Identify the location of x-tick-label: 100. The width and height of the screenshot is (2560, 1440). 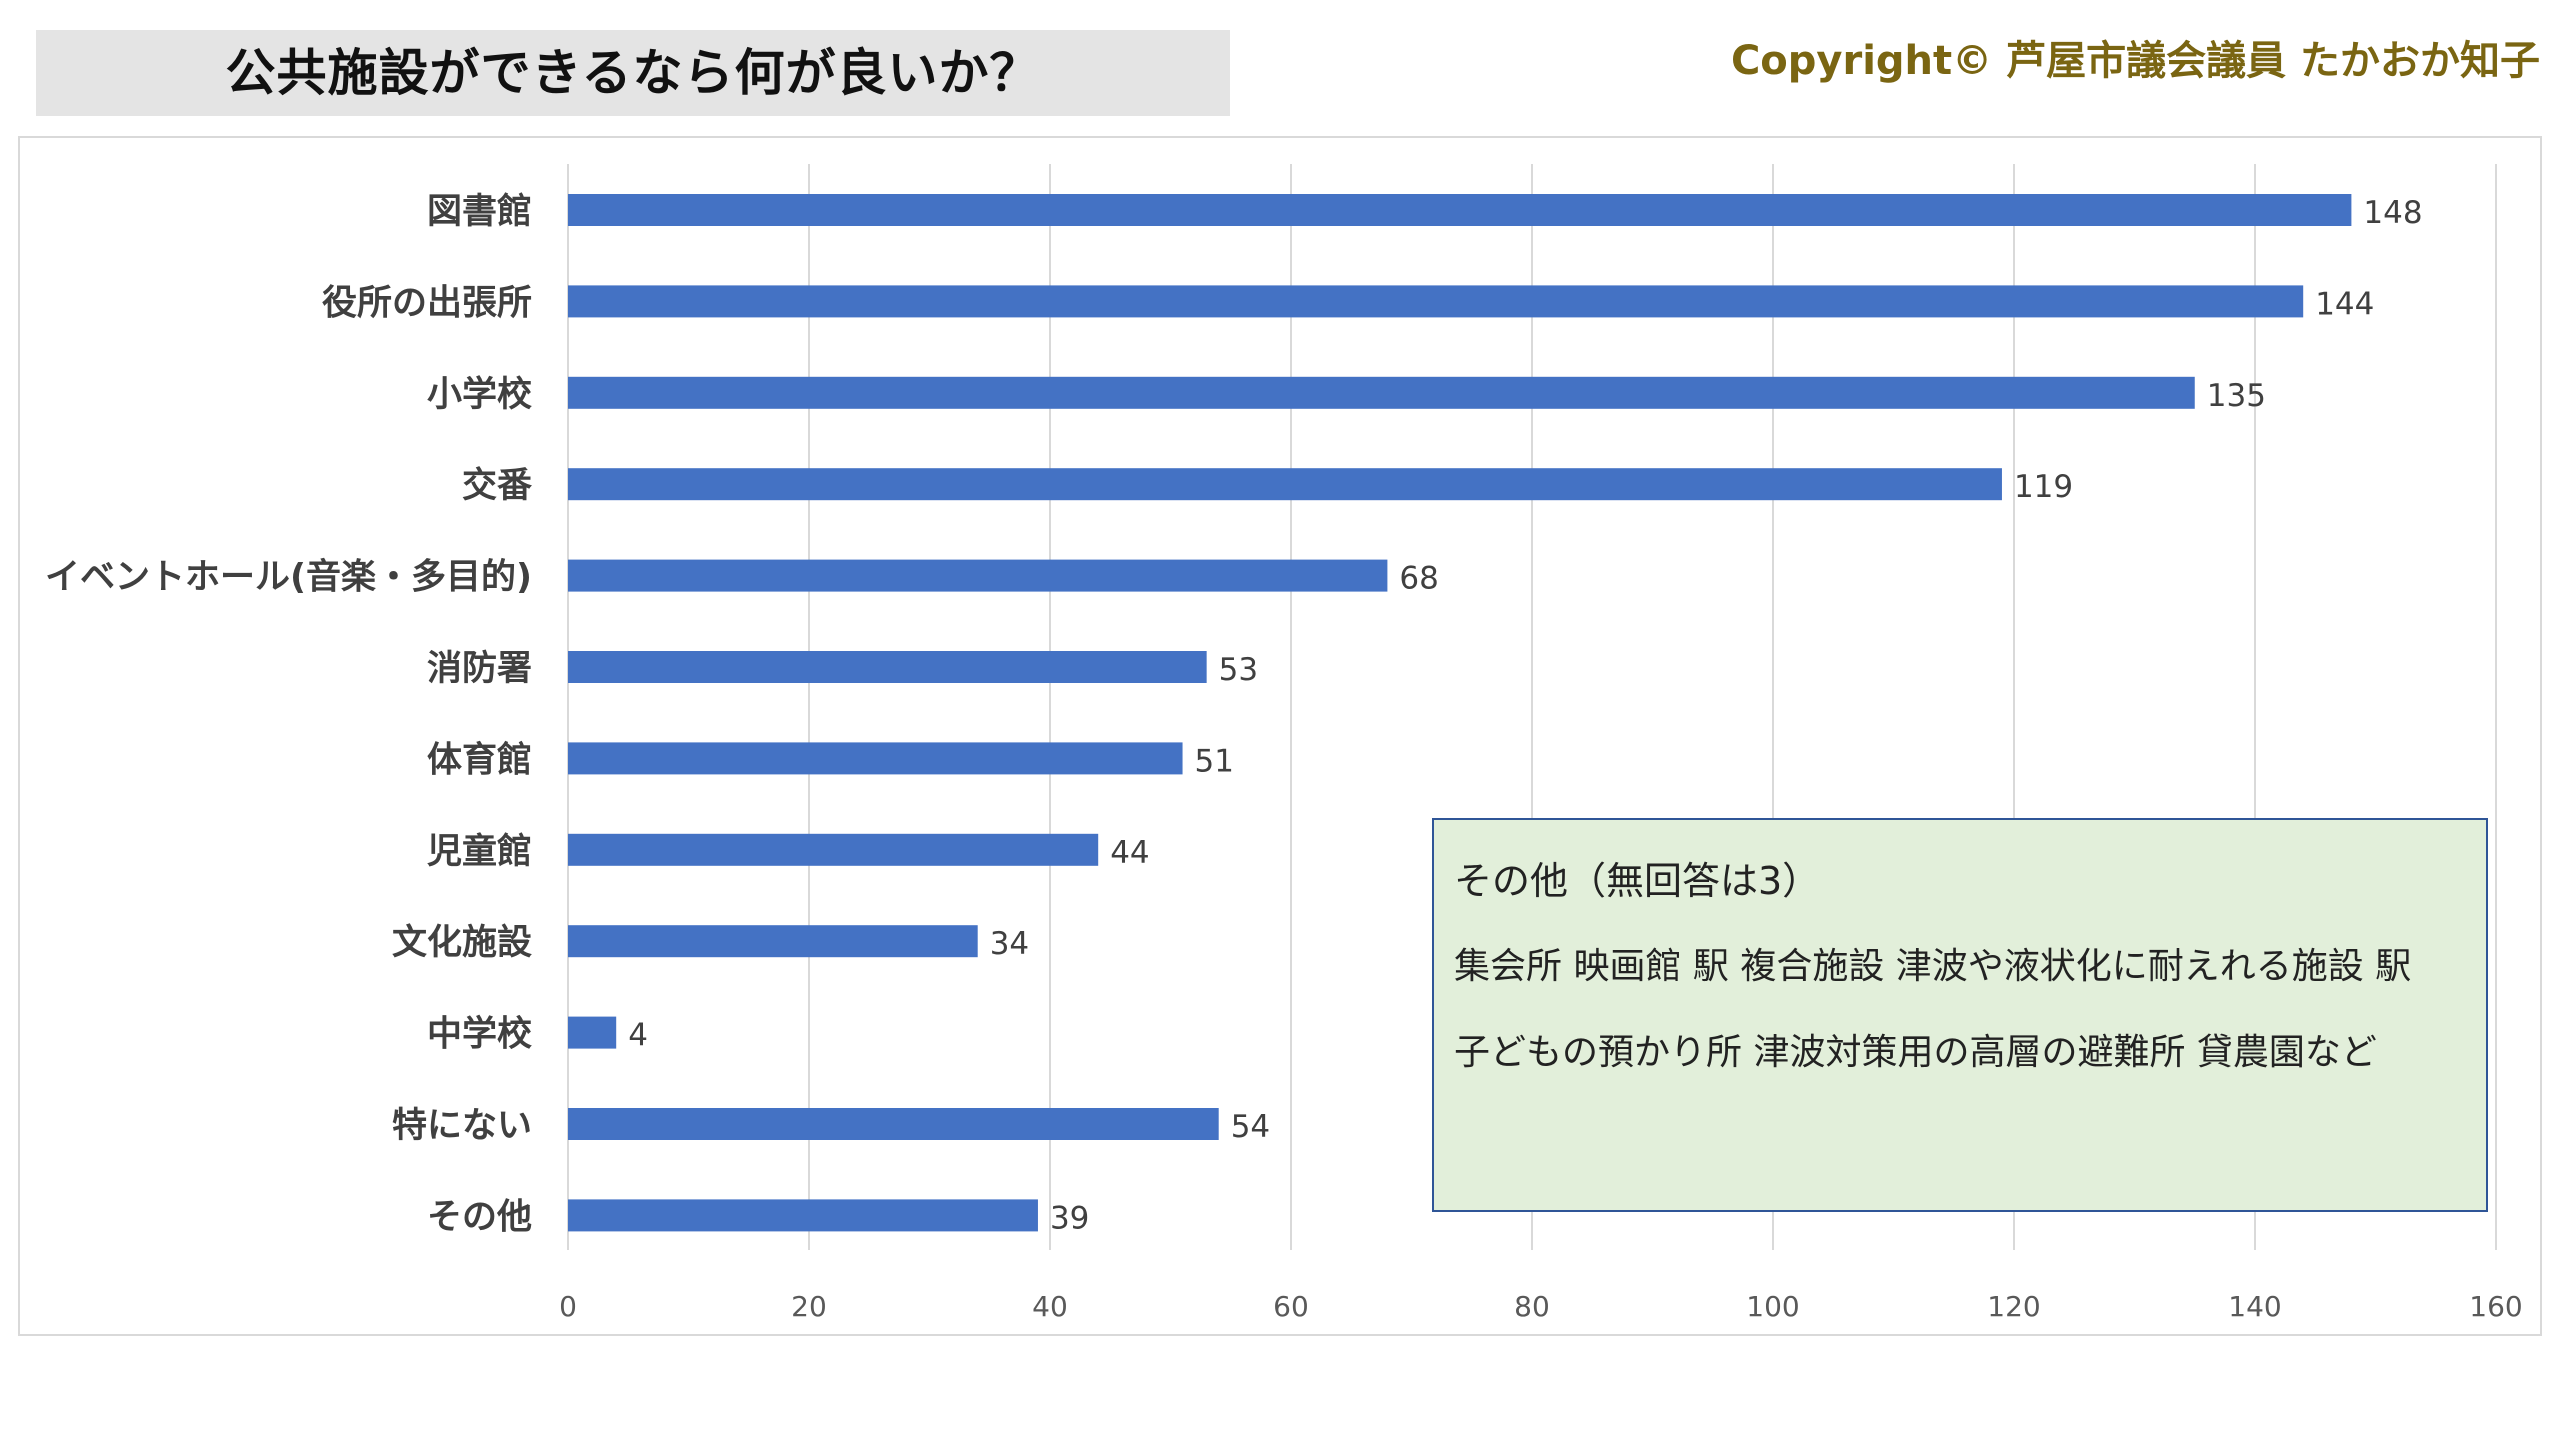
(1772, 1306).